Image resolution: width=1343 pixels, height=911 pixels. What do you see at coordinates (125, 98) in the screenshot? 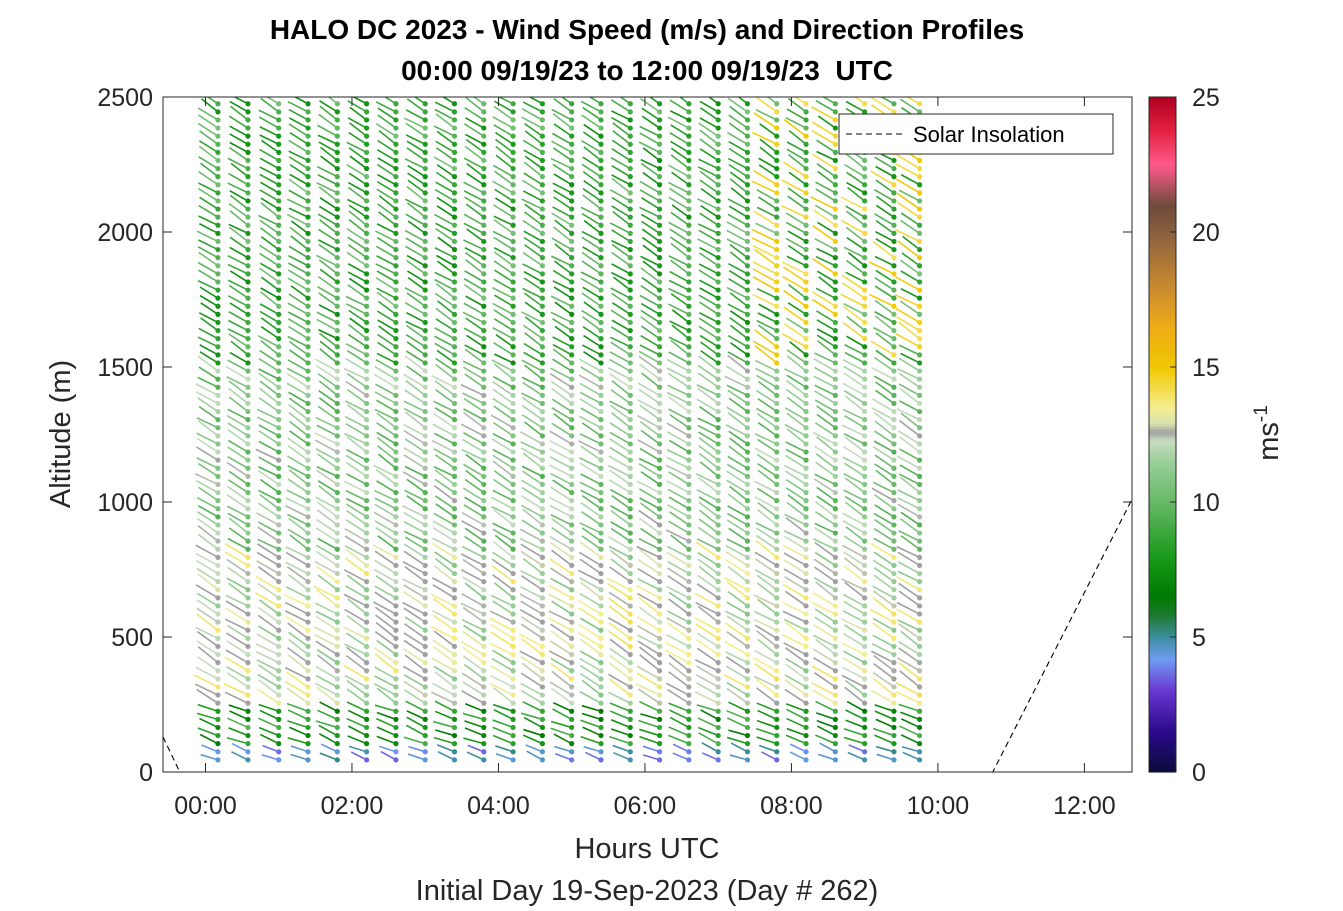
I see `y-tick-label: 2500` at bounding box center [125, 98].